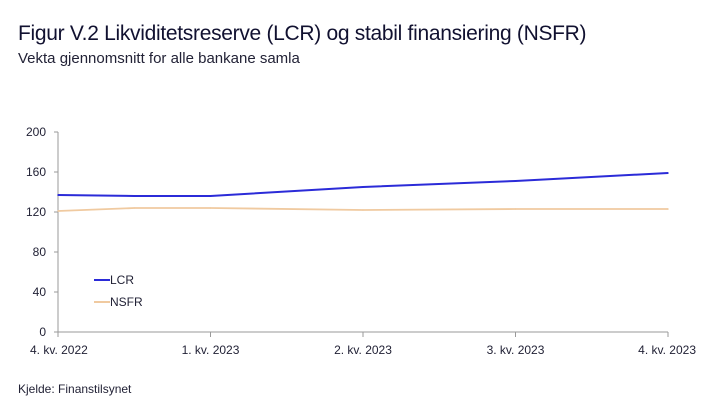  I want to click on y-tick-label: 80, so click(40, 252).